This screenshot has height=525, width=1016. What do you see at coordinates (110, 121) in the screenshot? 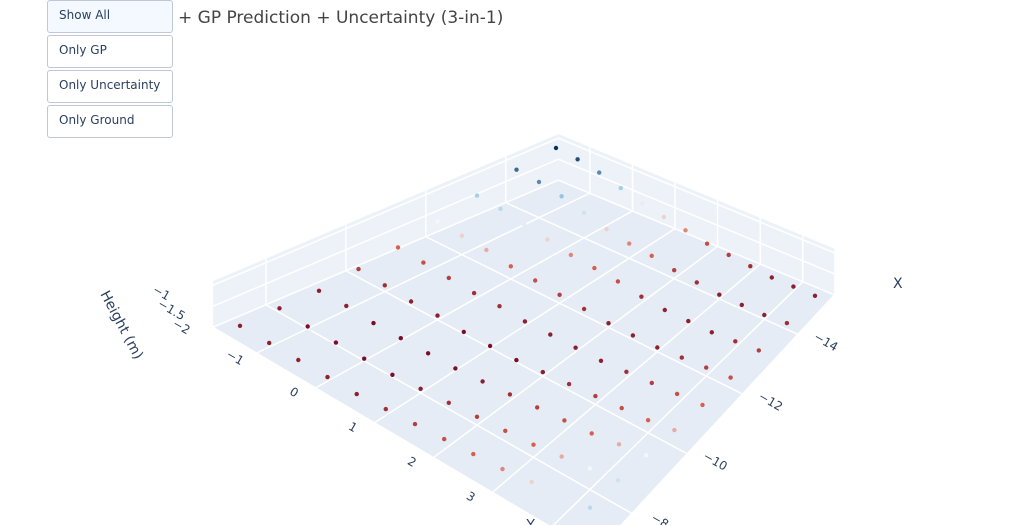
I see `menu-button: Only Ground` at bounding box center [110, 121].